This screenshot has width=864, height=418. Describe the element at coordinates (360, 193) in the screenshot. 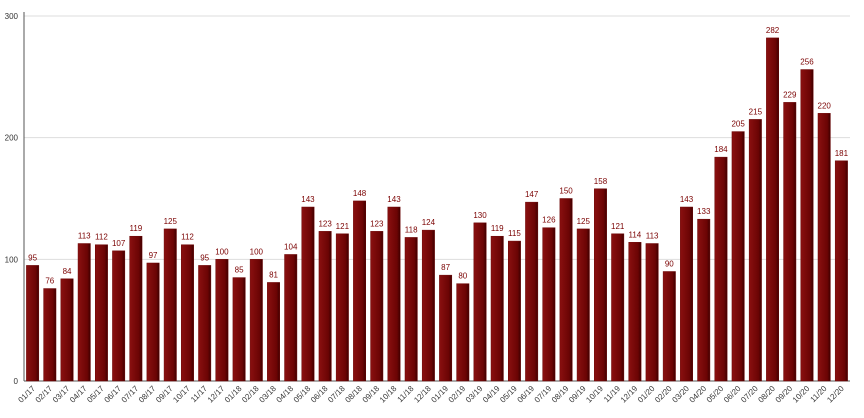

I see `value-label: 148` at that location.